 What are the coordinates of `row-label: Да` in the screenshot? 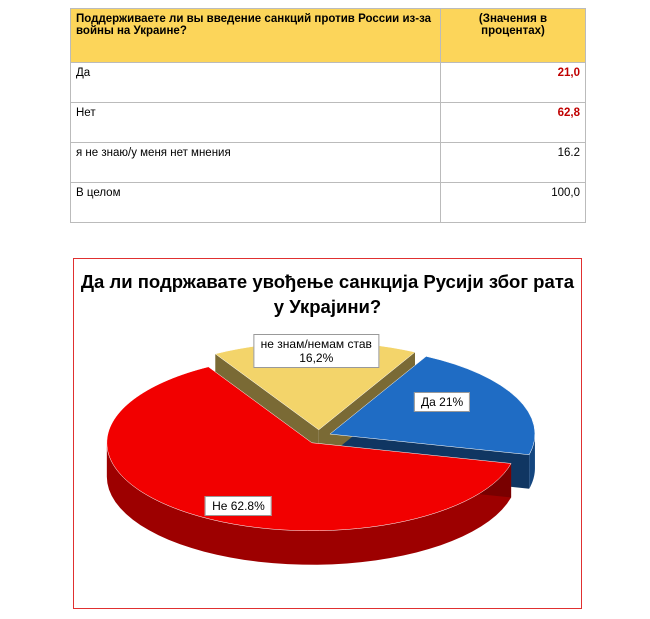 It's located at (255, 82).